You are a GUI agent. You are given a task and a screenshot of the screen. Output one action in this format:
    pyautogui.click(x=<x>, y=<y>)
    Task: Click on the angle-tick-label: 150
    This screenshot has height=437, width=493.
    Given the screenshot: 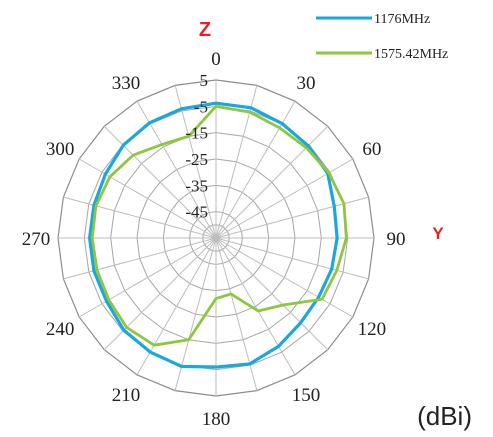 What is the action you would take?
    pyautogui.click(x=306, y=395)
    